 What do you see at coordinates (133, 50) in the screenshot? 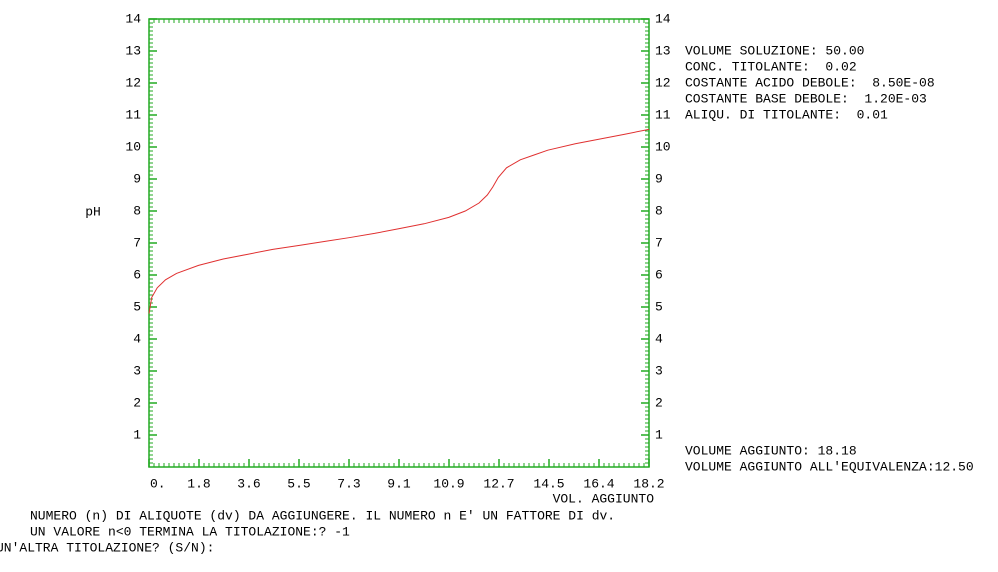
I see `y-tick-label: 13` at bounding box center [133, 50].